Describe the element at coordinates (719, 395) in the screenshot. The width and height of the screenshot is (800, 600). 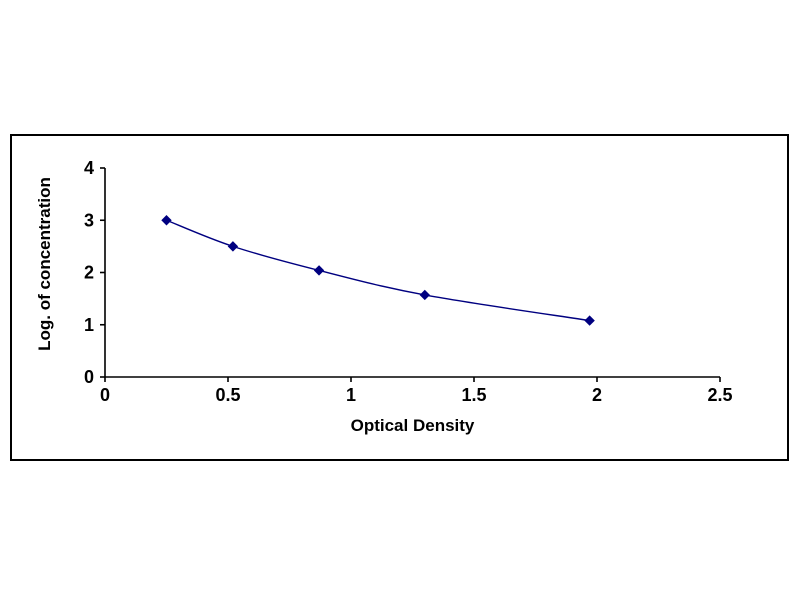
I see `x-tick-label: 2.5` at that location.